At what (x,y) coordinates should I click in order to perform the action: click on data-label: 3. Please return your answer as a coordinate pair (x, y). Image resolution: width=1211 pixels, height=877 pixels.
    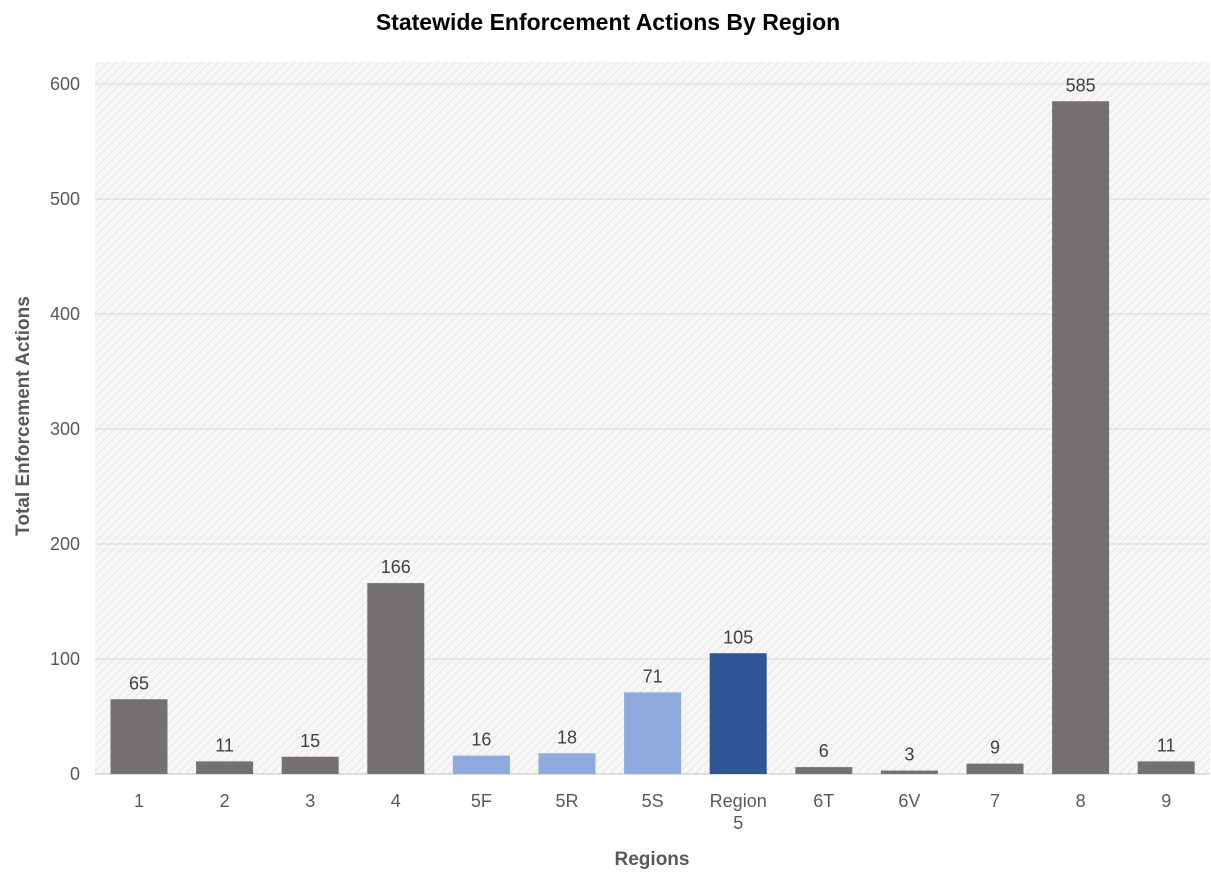
    Looking at the image, I should click on (909, 755).